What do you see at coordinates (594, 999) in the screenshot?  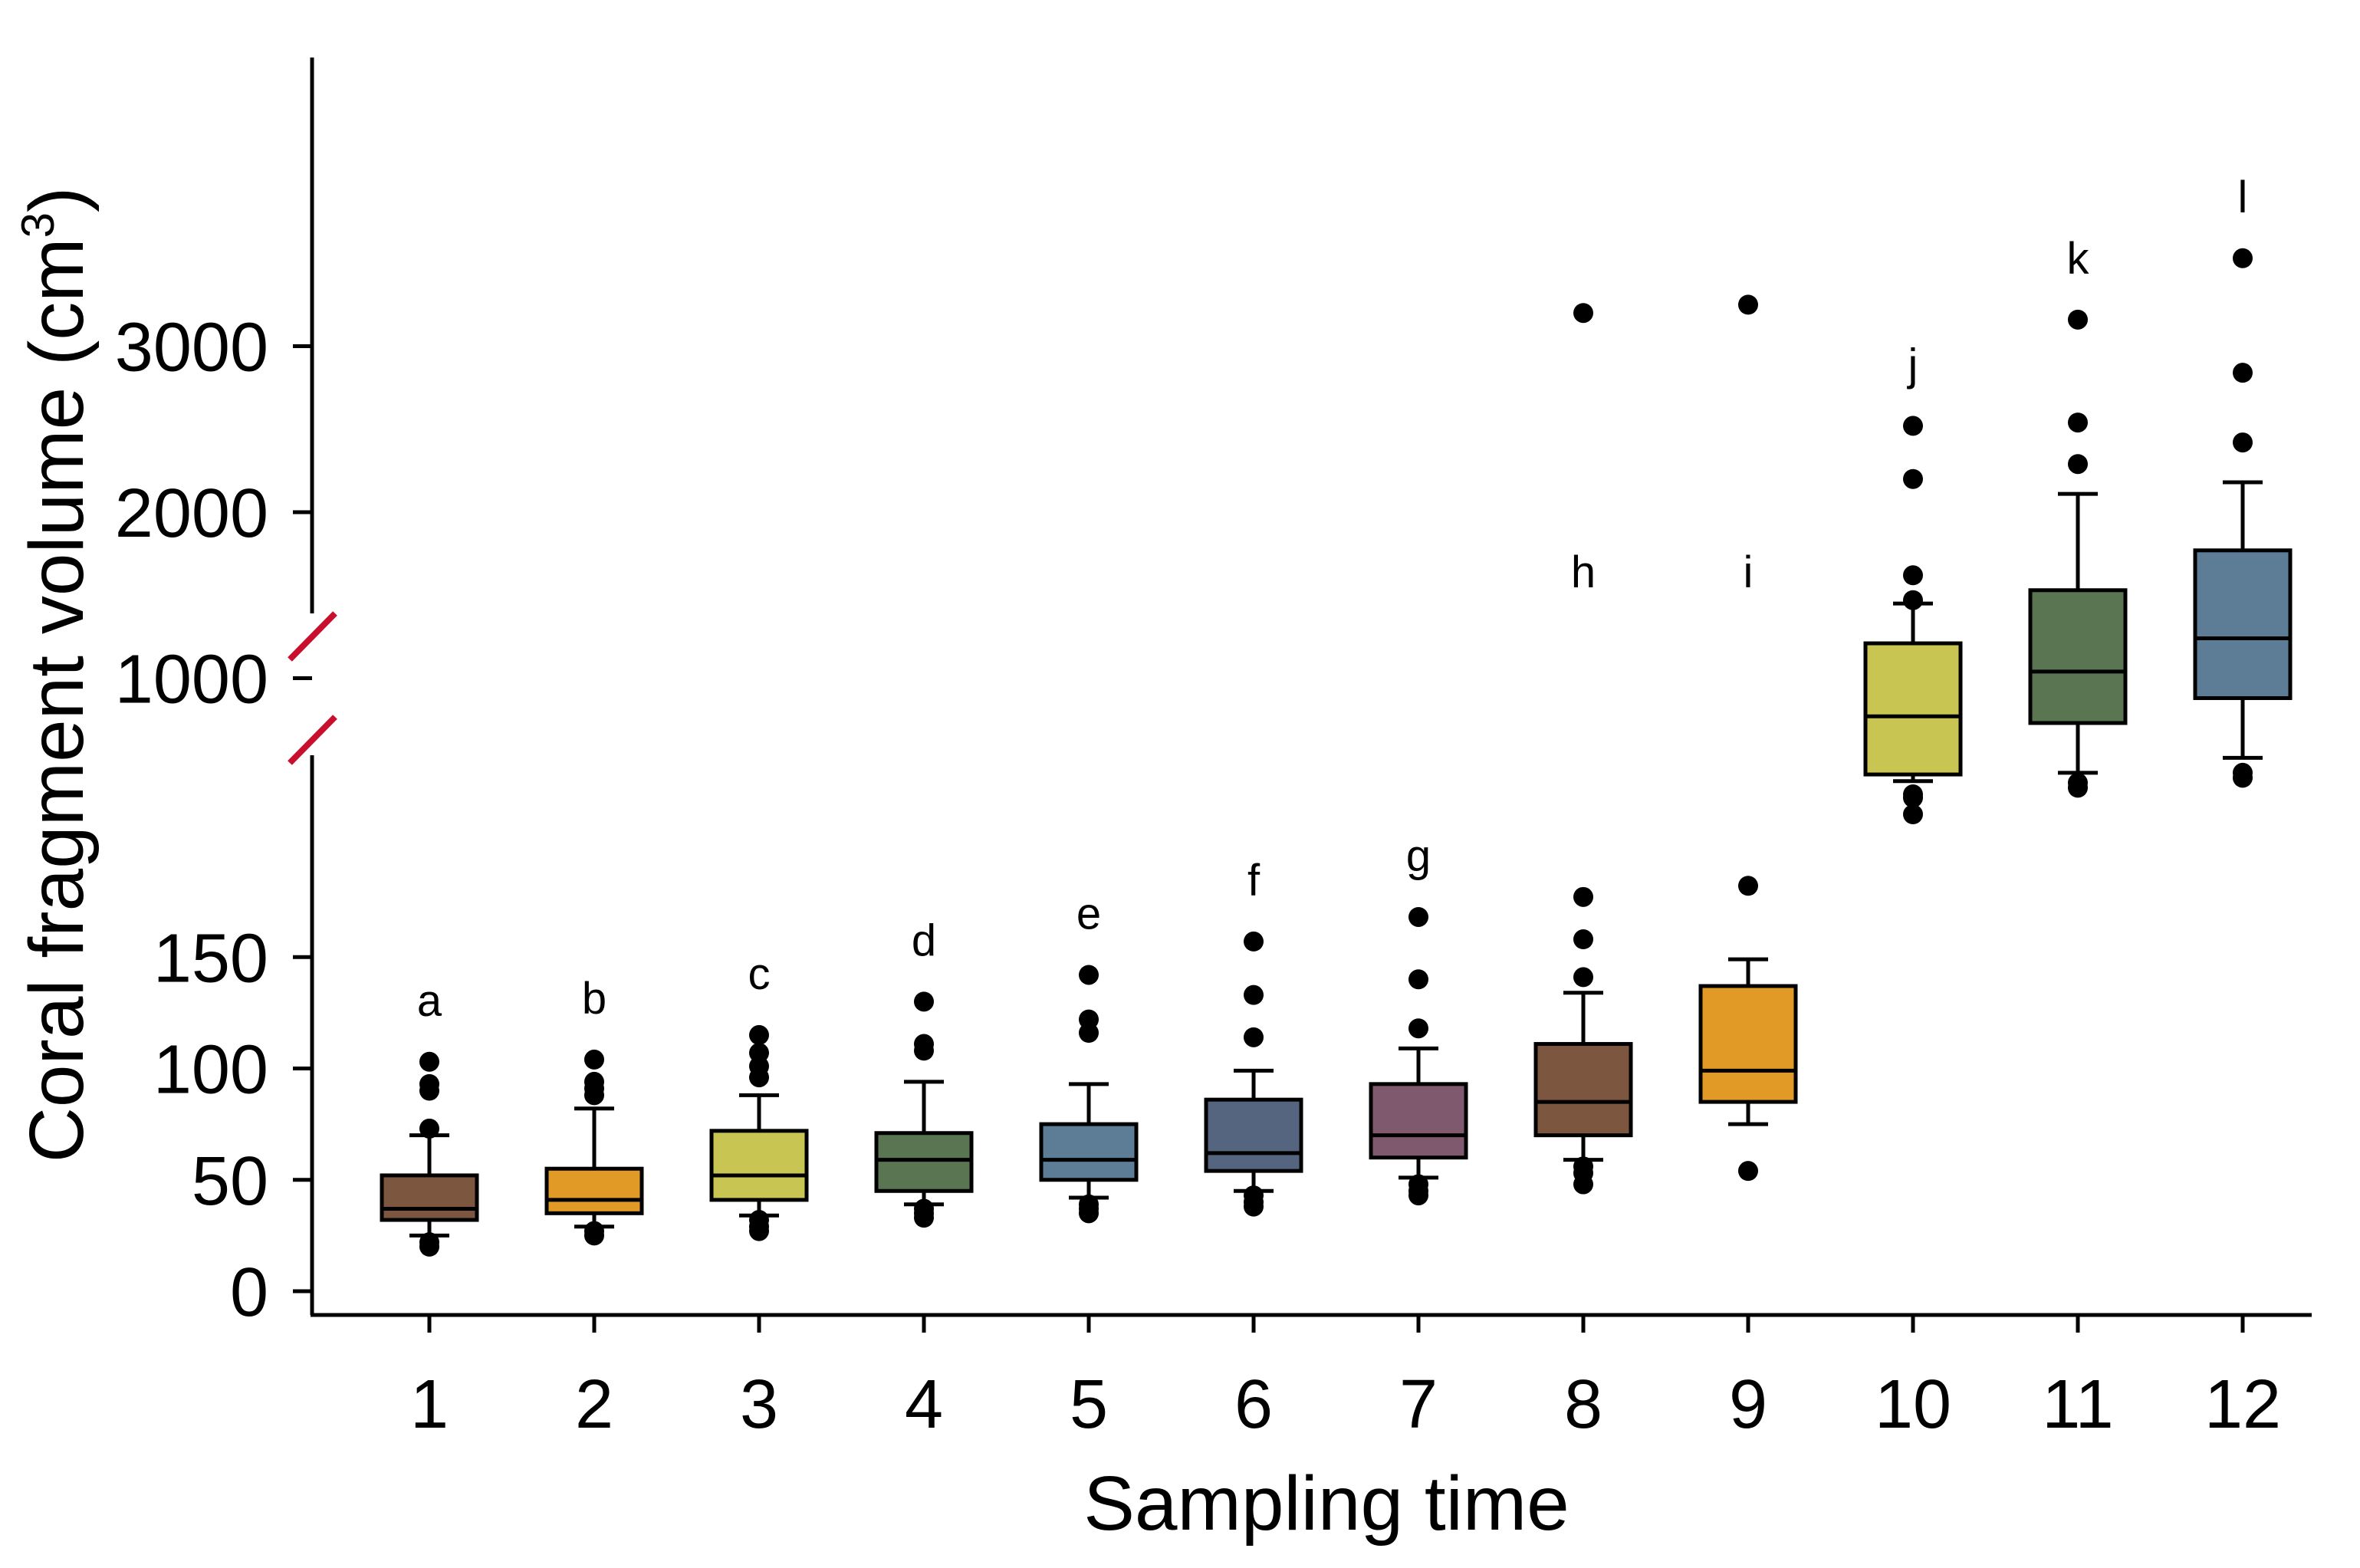 I see `significance-letter: b` at bounding box center [594, 999].